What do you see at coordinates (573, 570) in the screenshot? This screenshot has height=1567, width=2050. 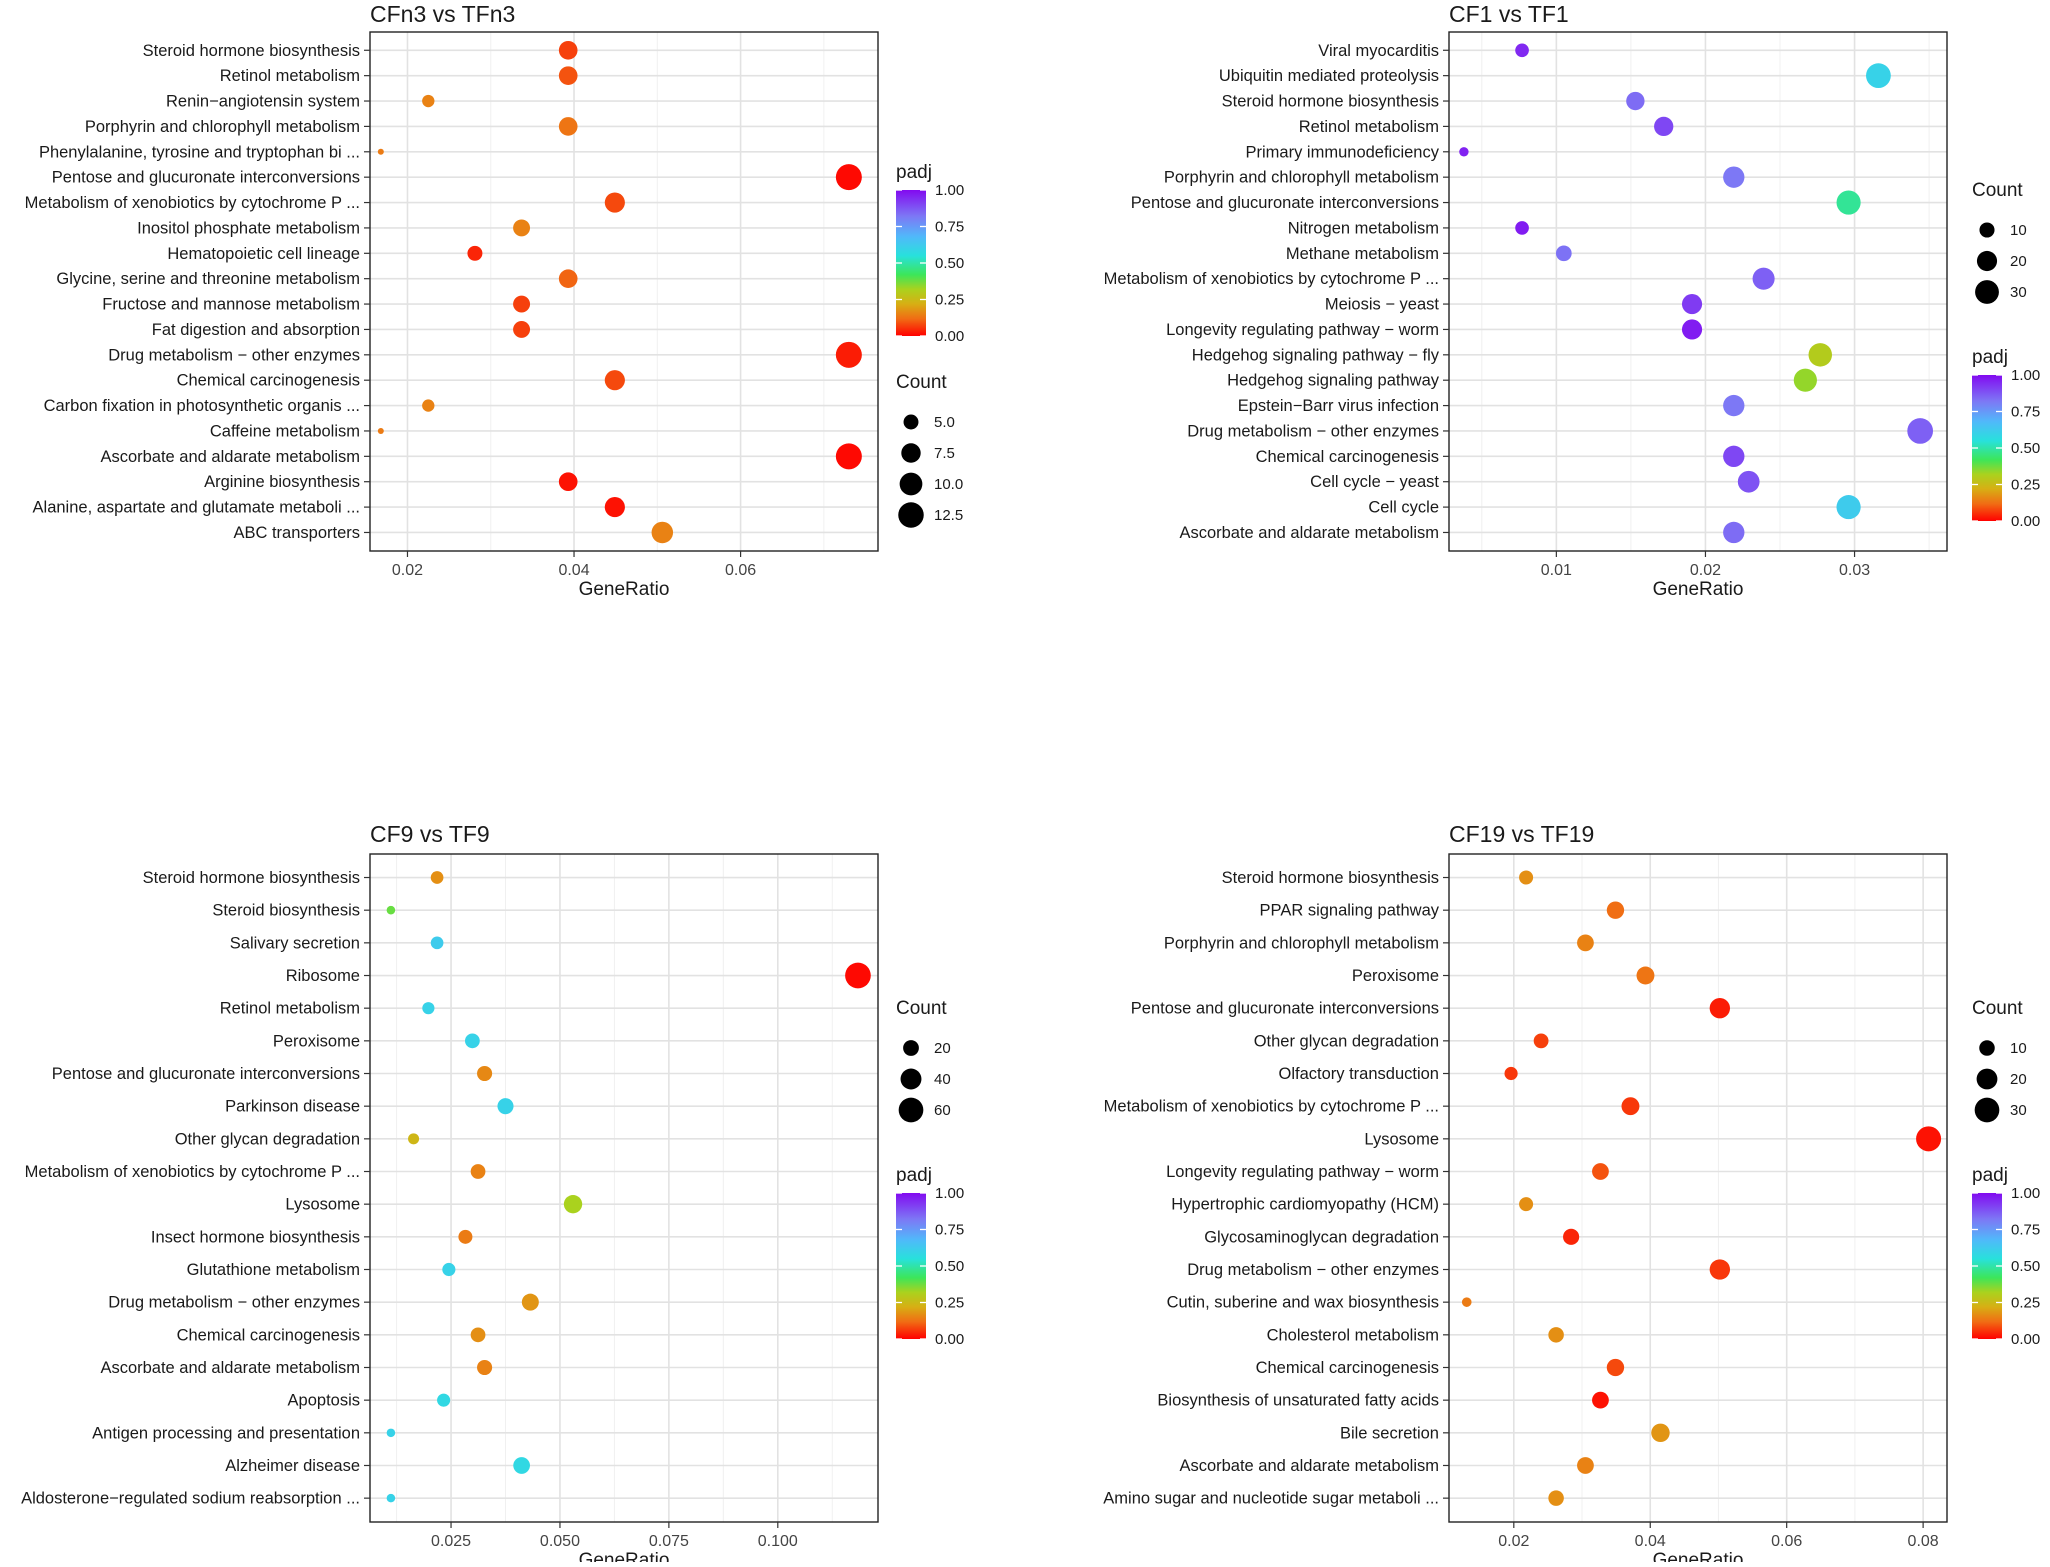 I see `x-tick-label: 0.04` at bounding box center [573, 570].